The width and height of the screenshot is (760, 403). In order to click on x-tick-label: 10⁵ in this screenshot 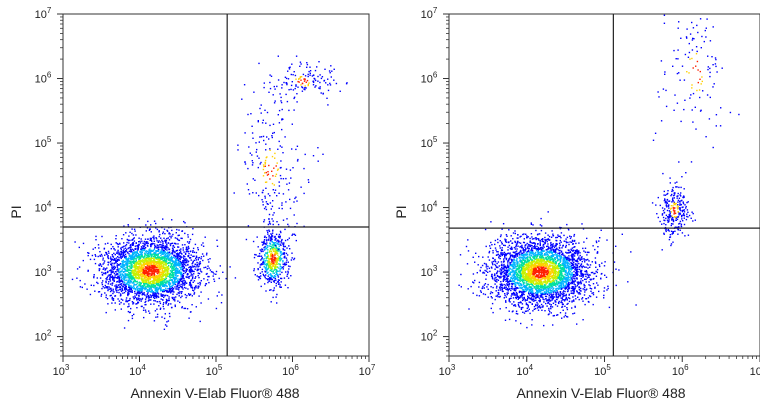, I will do `click(214, 370)`.